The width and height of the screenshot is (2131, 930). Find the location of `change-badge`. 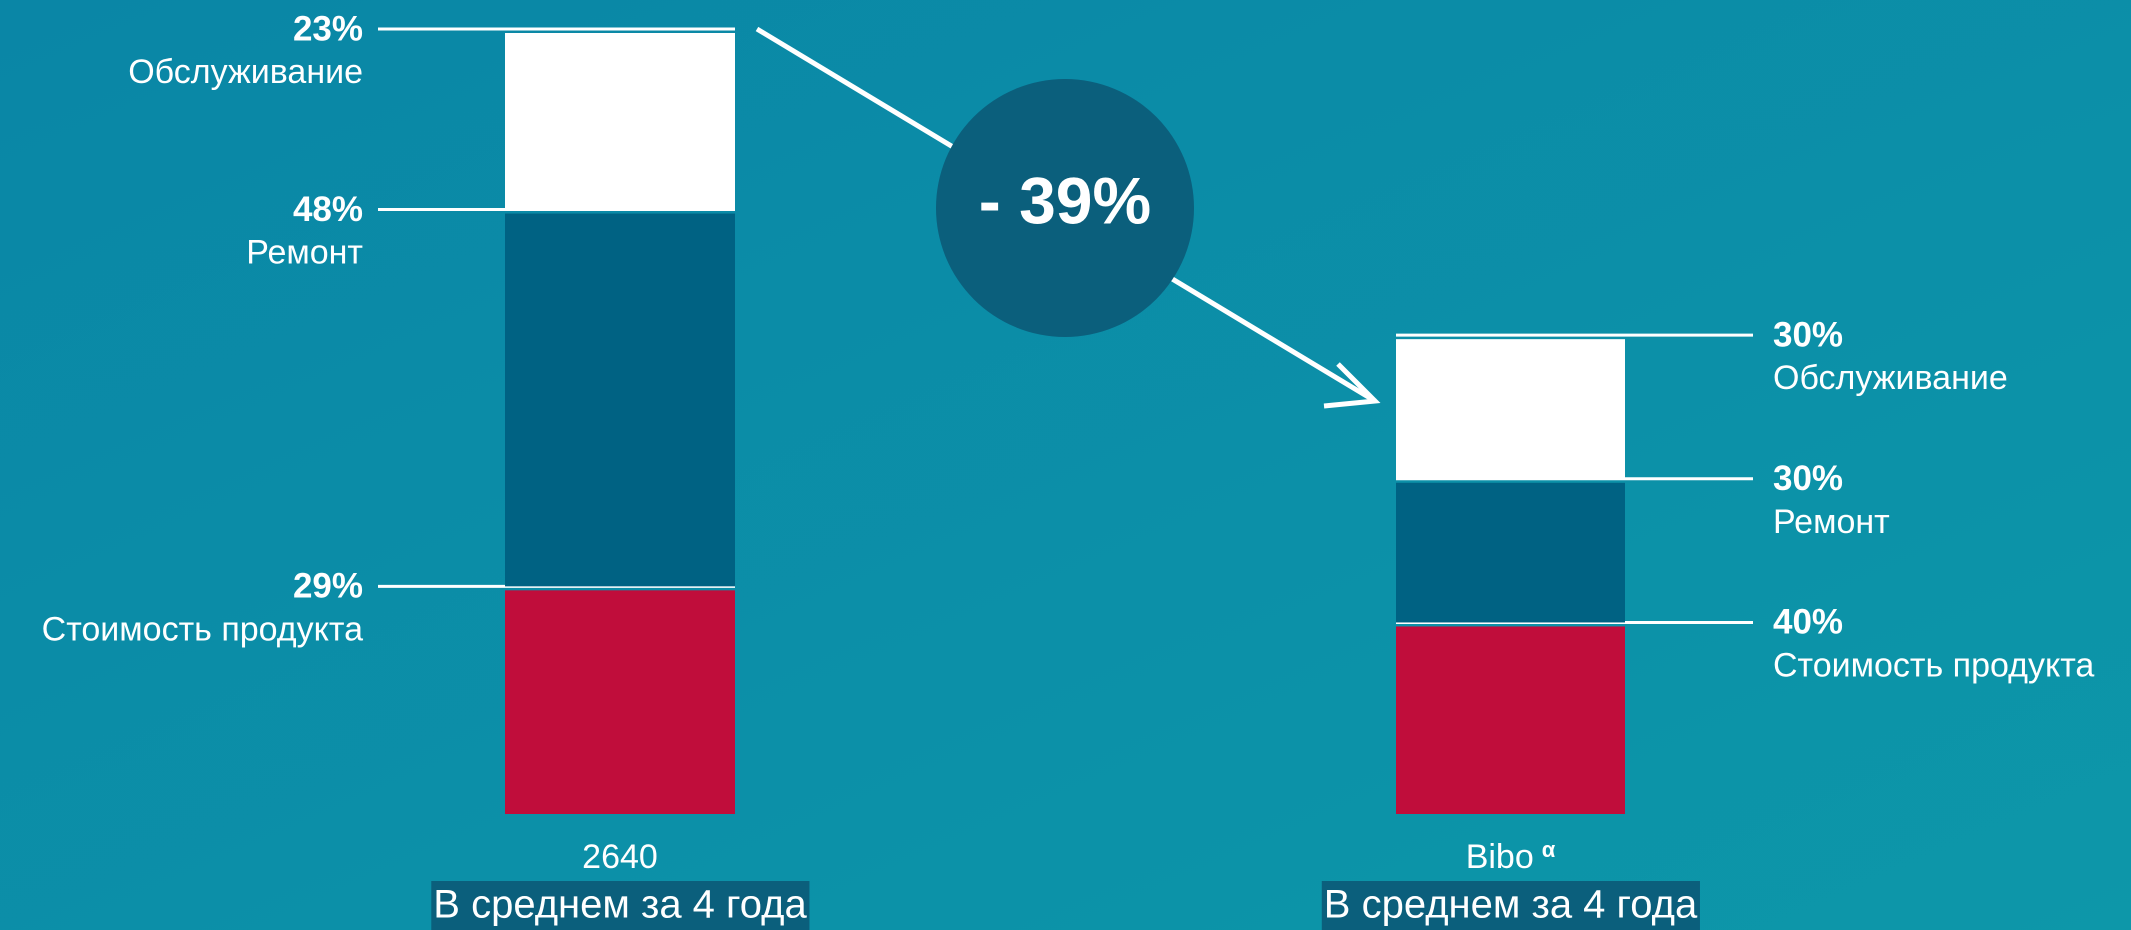

change-badge is located at coordinates (1065, 208).